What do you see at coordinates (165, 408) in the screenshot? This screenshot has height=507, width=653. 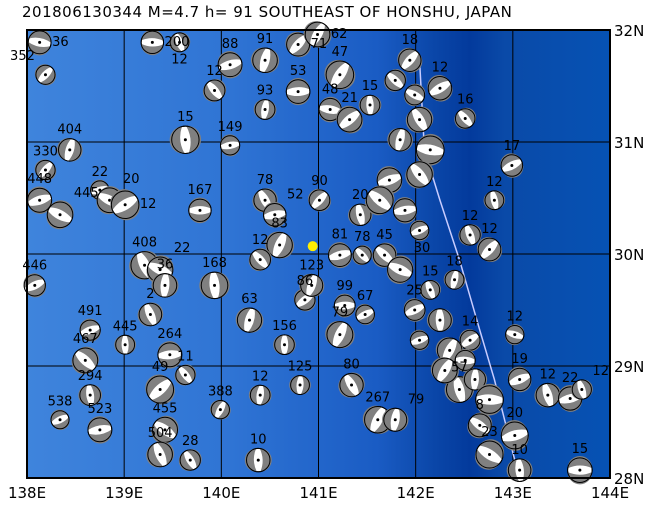 I see `event-depth-label: 455` at bounding box center [165, 408].